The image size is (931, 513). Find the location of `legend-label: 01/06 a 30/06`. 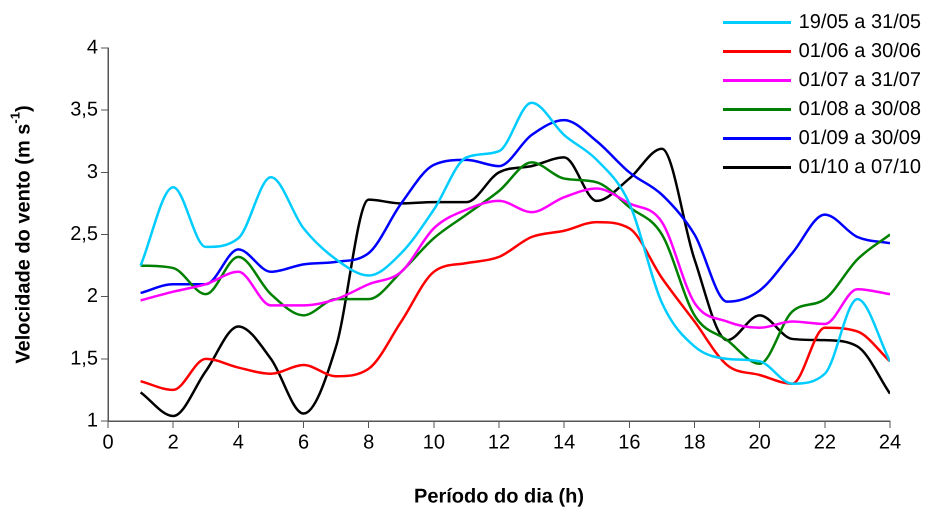

legend-label: 01/06 a 30/06 is located at coordinates (859, 51).